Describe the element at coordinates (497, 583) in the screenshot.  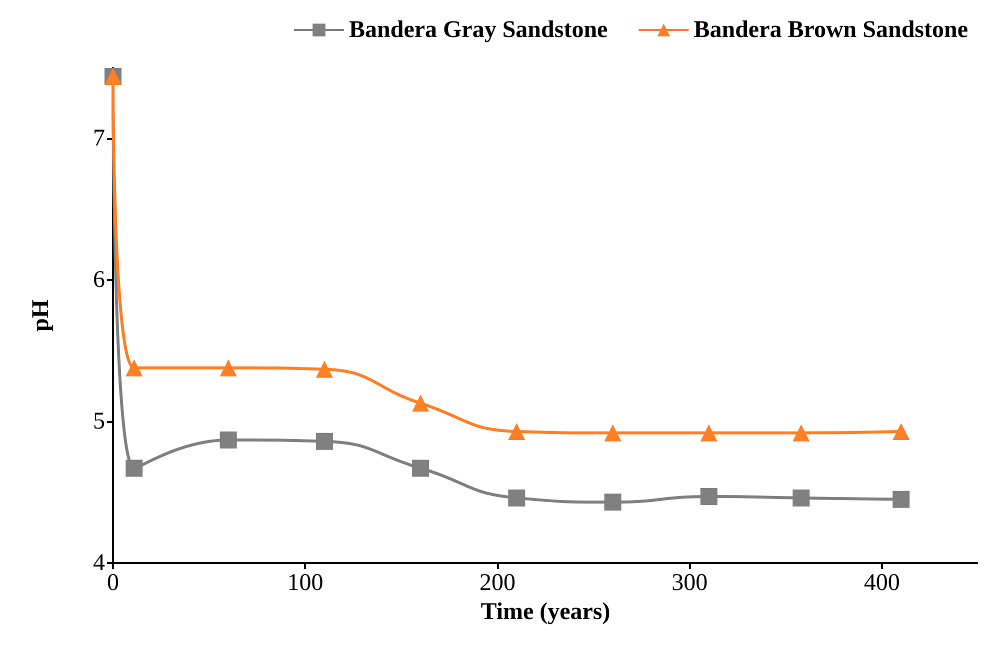
I see `x-tick-label: 200` at that location.